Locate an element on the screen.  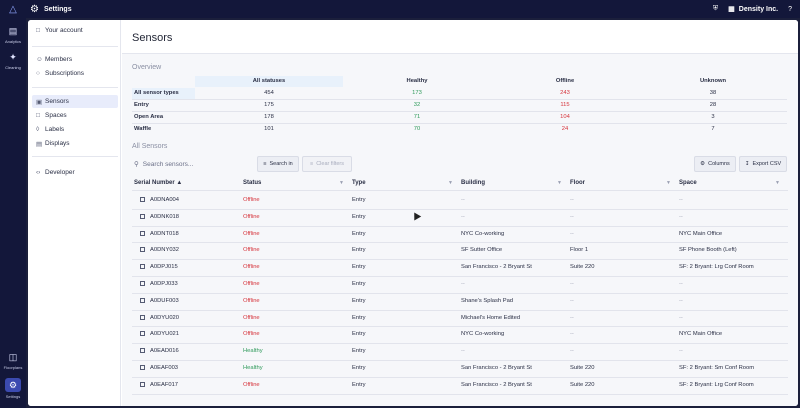
serial-cell: A0DPJ033 is located at coordinates (159, 284).